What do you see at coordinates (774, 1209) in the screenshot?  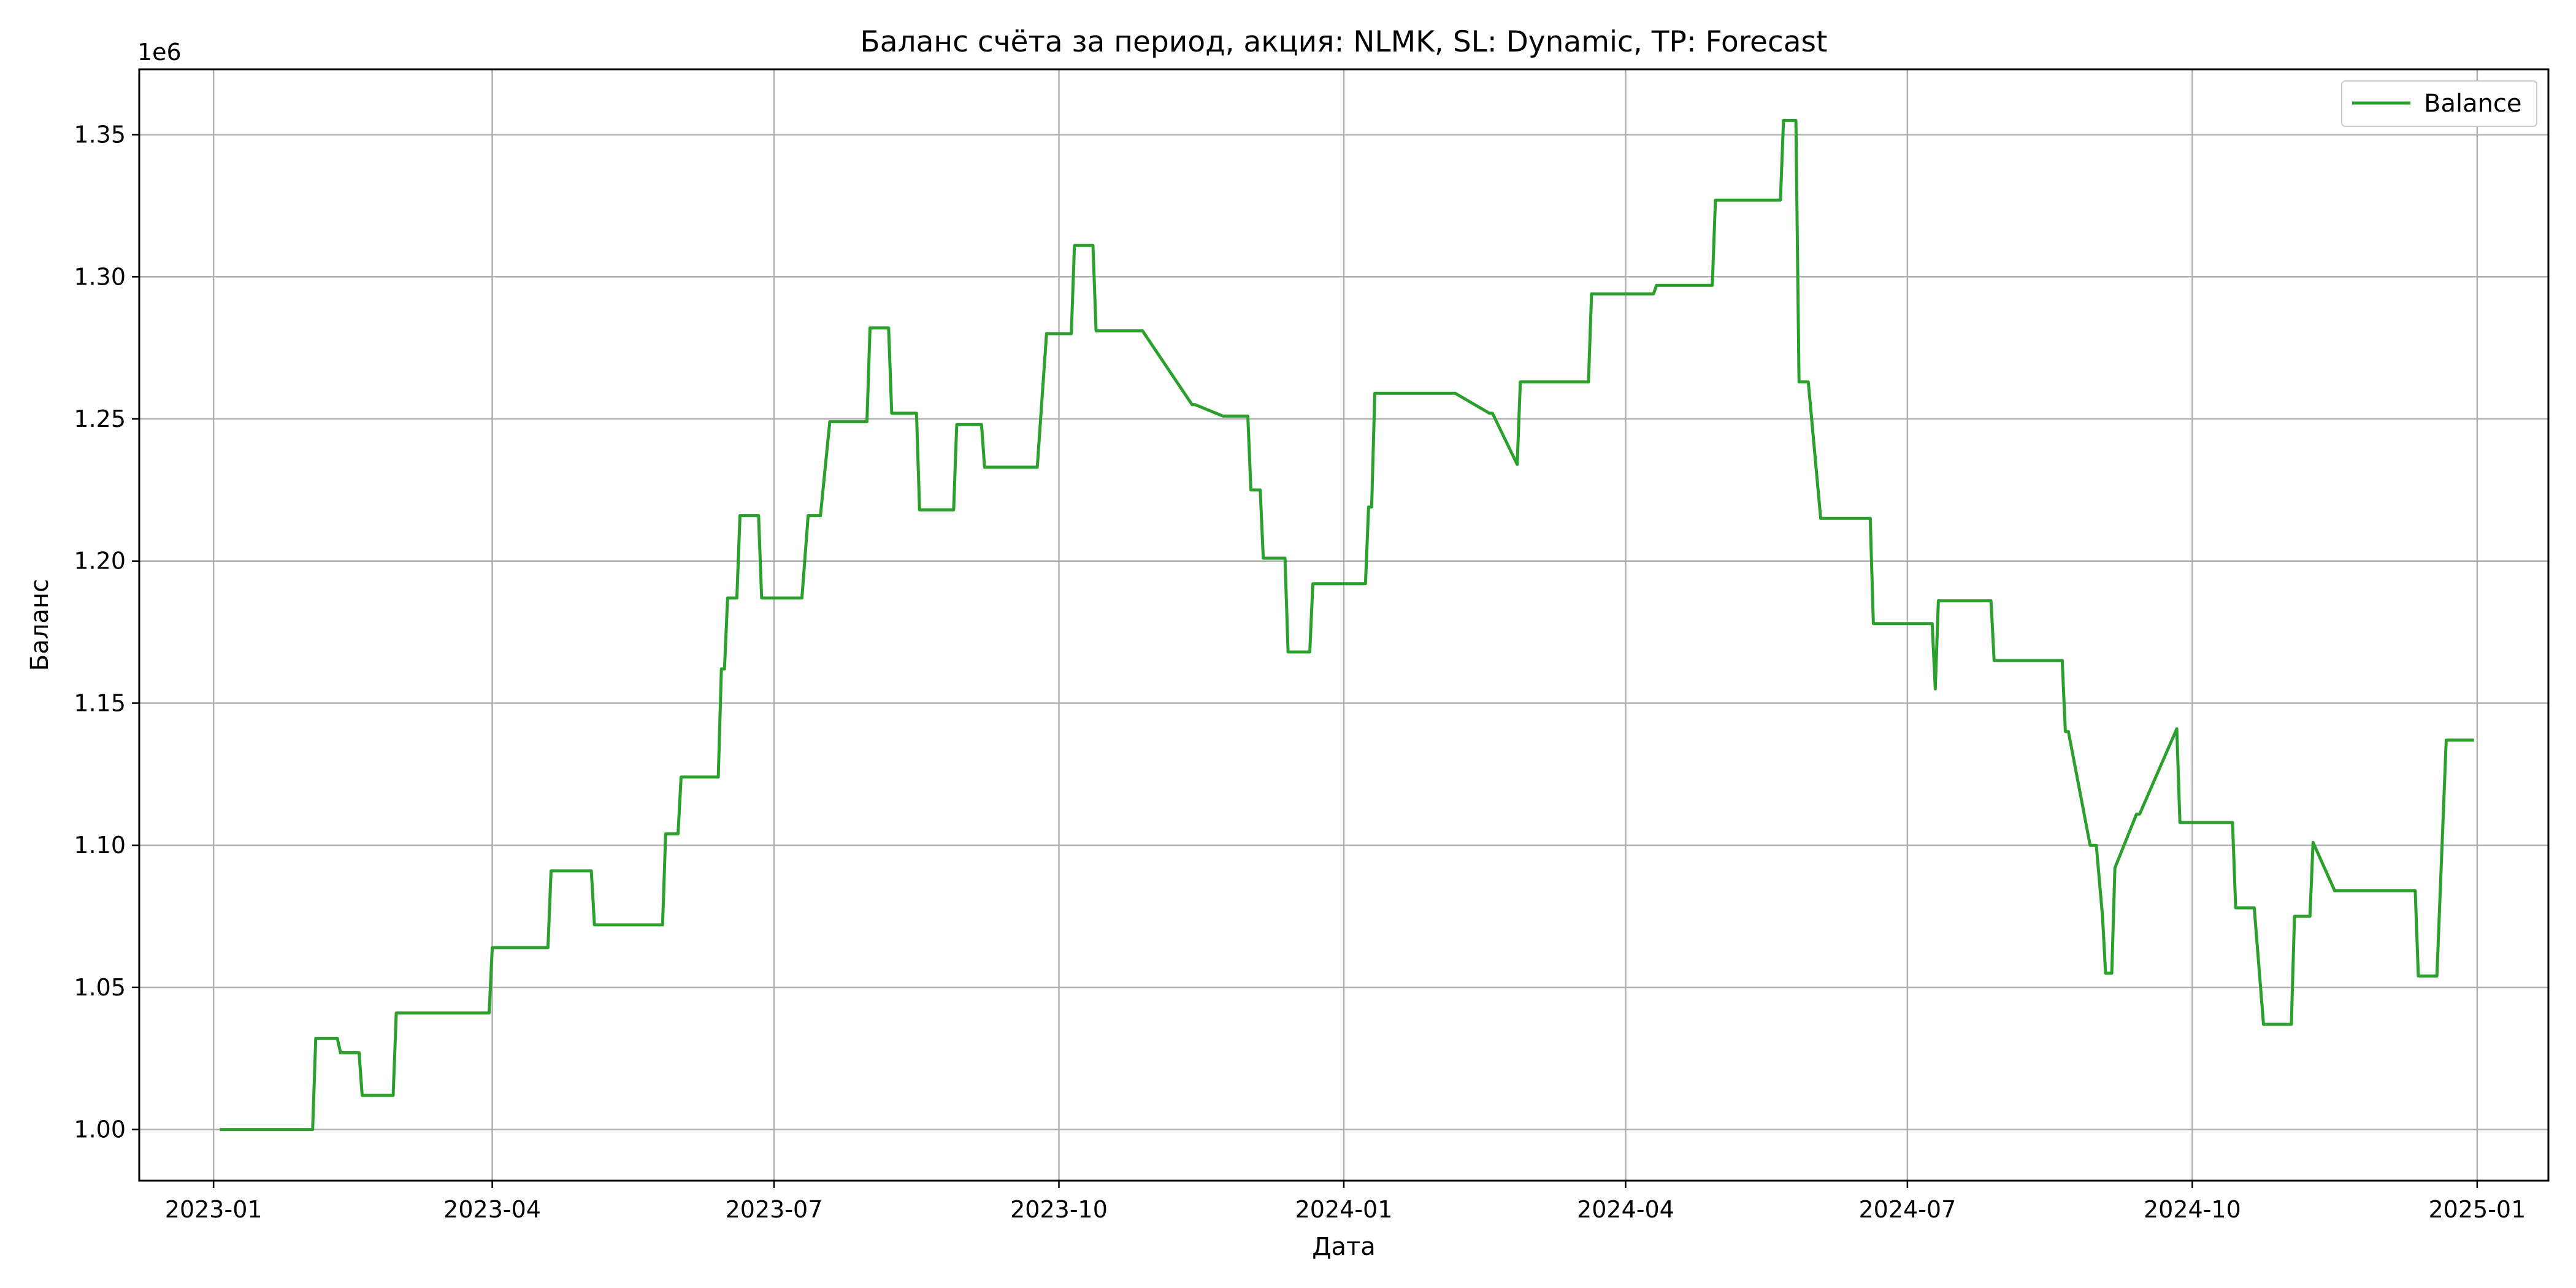 I see `x-tick-label: 2023-07` at bounding box center [774, 1209].